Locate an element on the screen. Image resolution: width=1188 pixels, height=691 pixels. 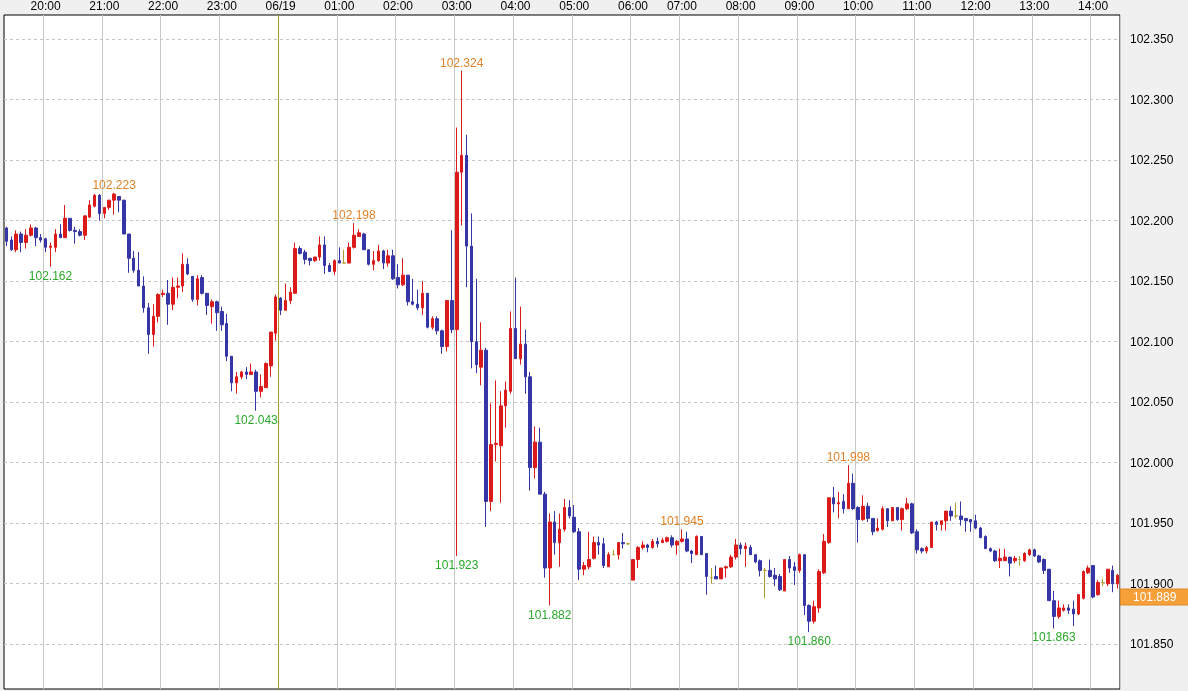
x-tick-label: 06:00 is located at coordinates (633, 6).